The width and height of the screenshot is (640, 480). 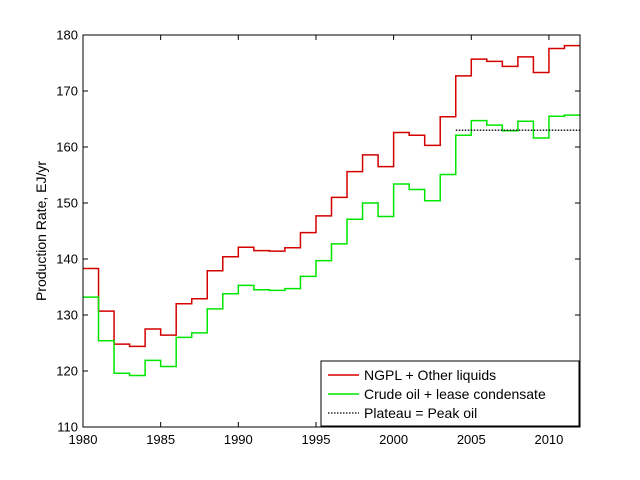 I want to click on x-tick-label: 1980, so click(x=83, y=439).